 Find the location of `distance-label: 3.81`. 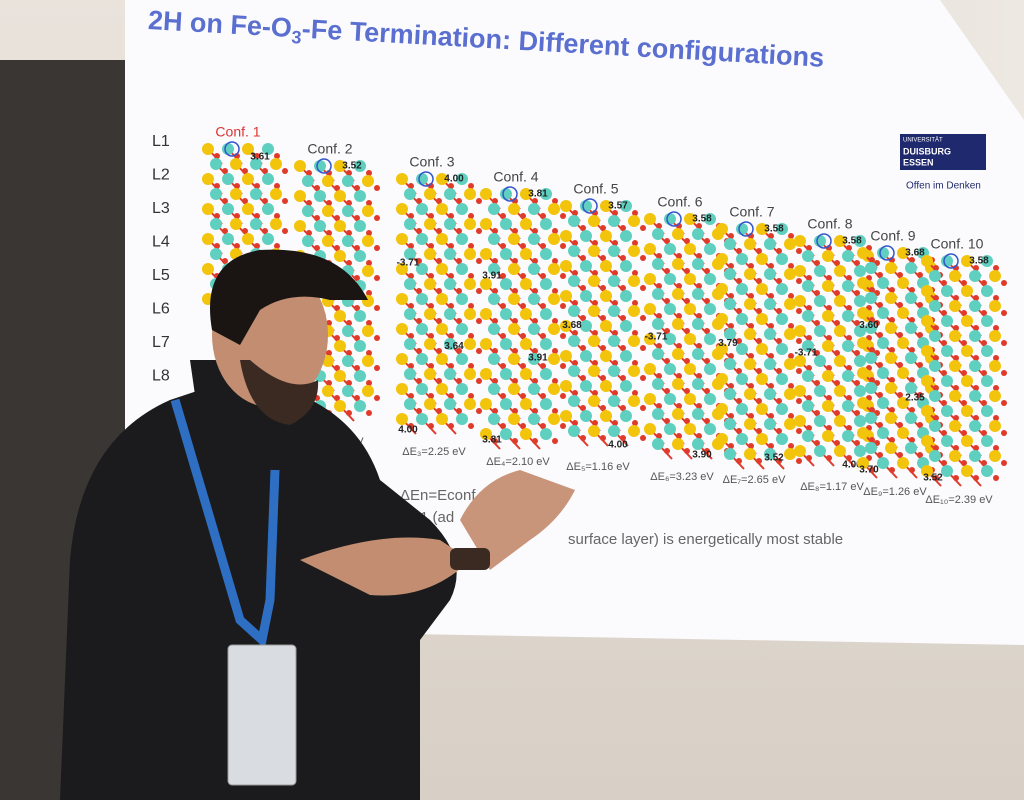

distance-label: 3.81 is located at coordinates (538, 194).